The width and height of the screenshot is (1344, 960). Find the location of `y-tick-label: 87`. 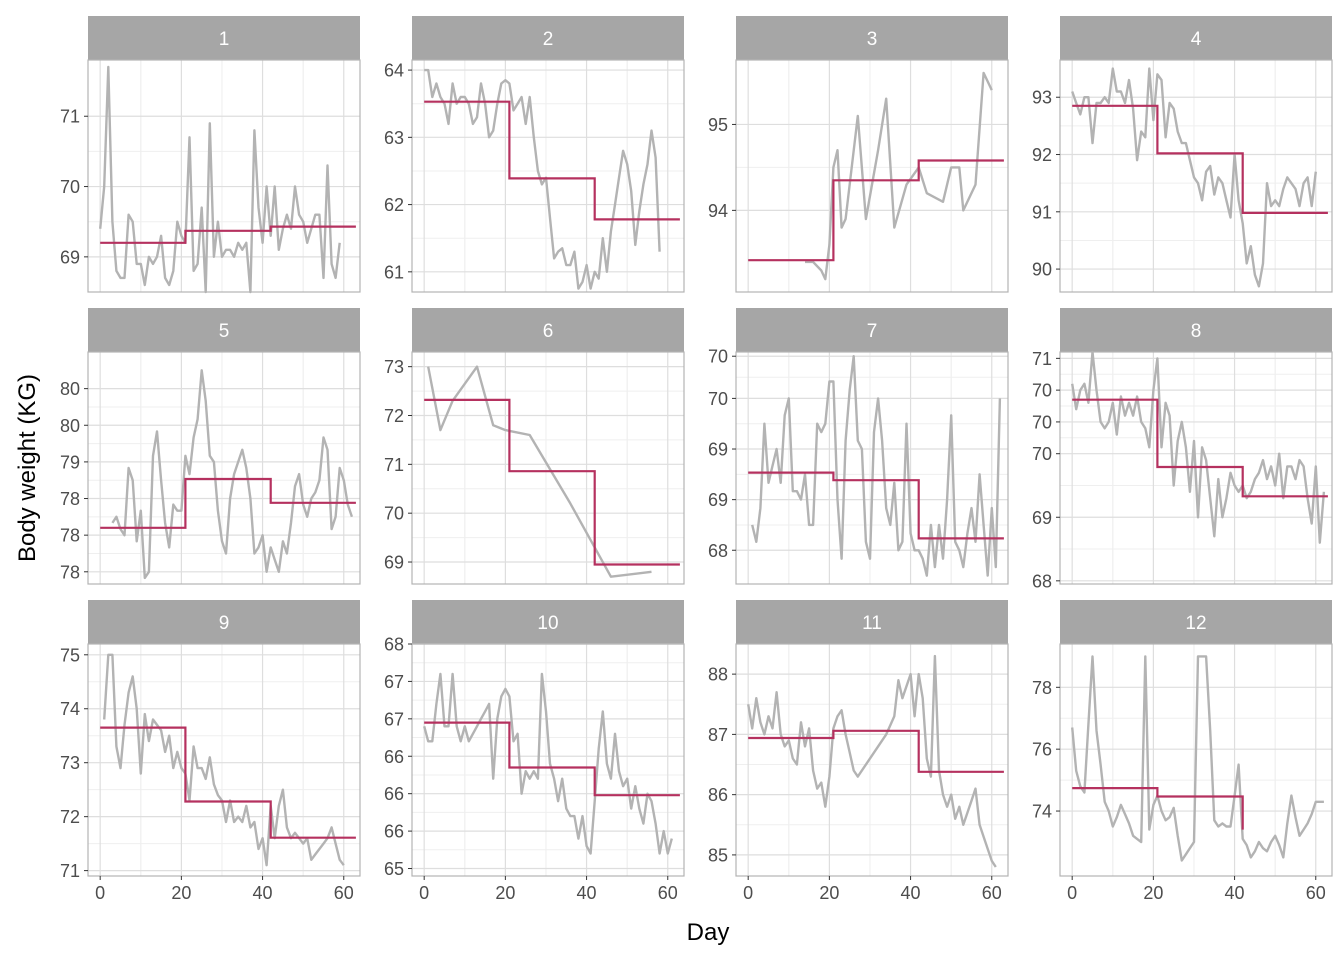

y-tick-label: 87 is located at coordinates (718, 735).